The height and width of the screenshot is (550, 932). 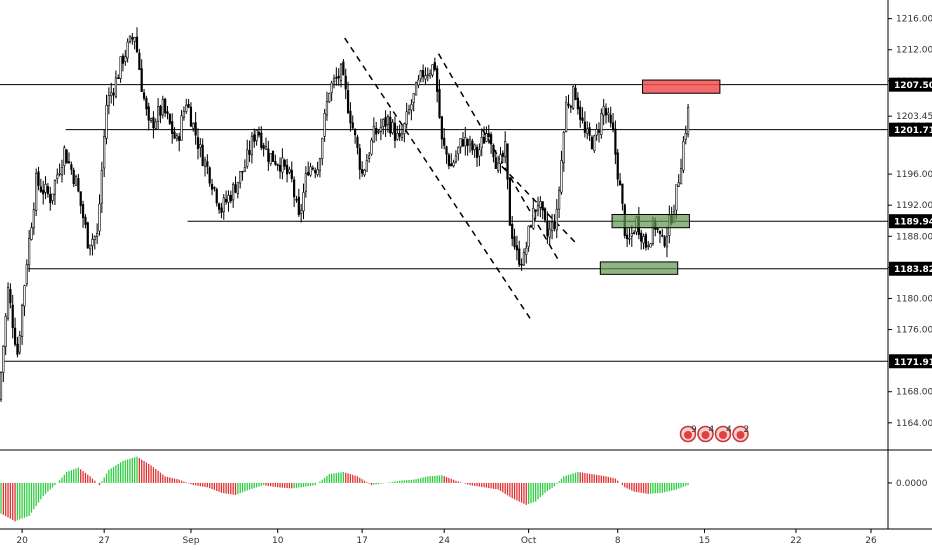 What do you see at coordinates (681, 86) in the screenshot?
I see `supply-zone` at bounding box center [681, 86].